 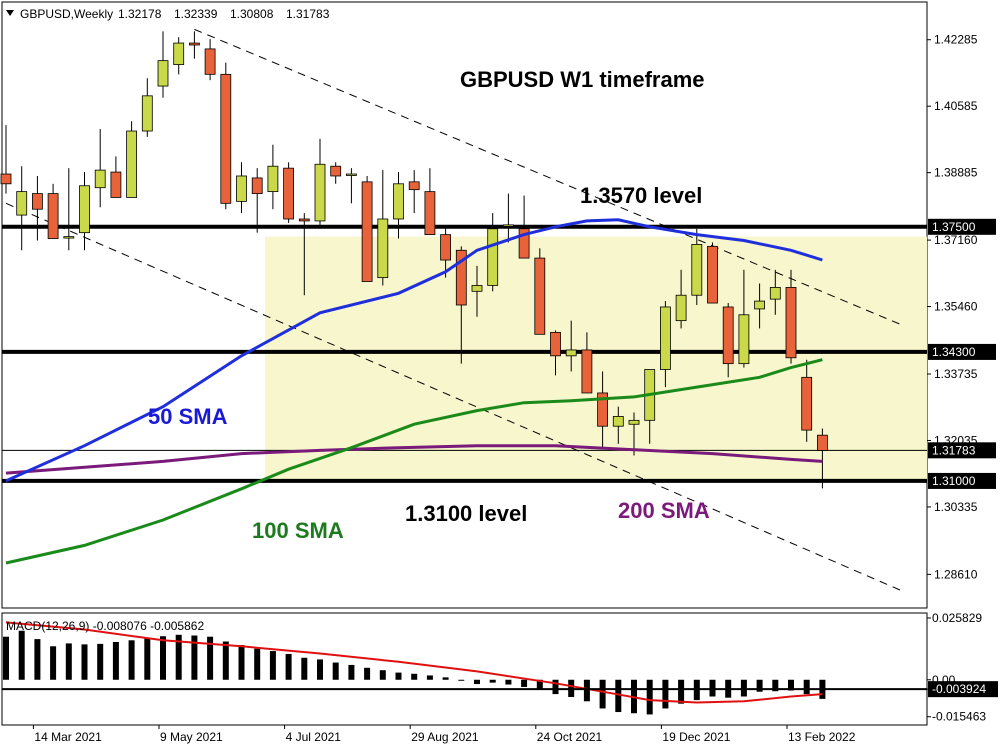 I want to click on level-price-tag: 1.31783, so click(x=962, y=450).